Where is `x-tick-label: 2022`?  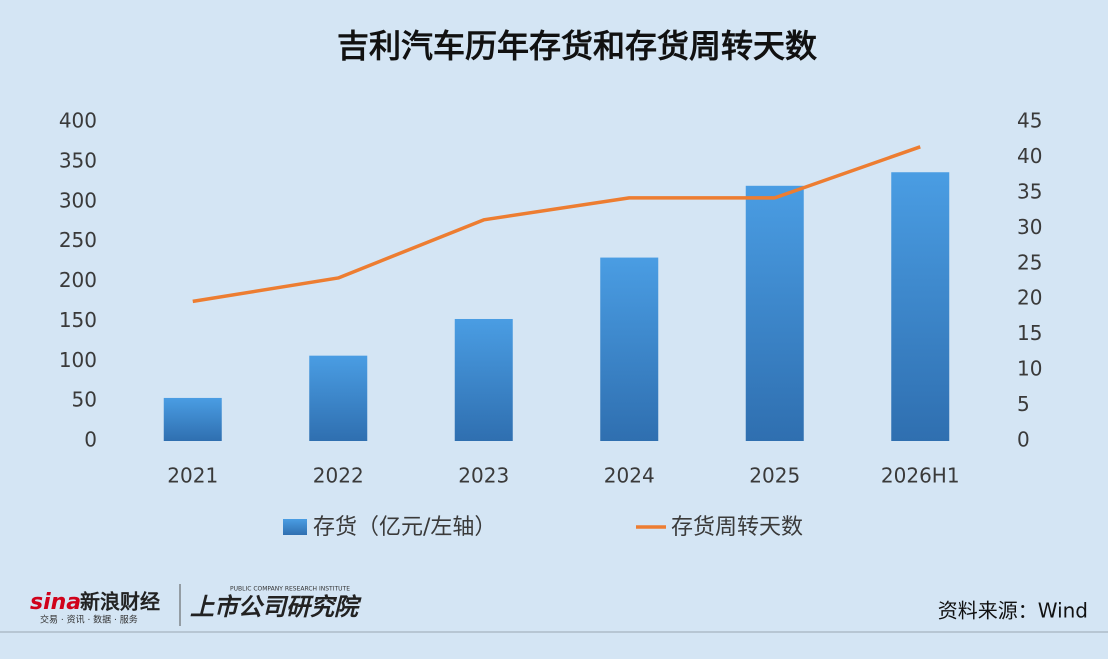
x-tick-label: 2022 is located at coordinates (338, 476).